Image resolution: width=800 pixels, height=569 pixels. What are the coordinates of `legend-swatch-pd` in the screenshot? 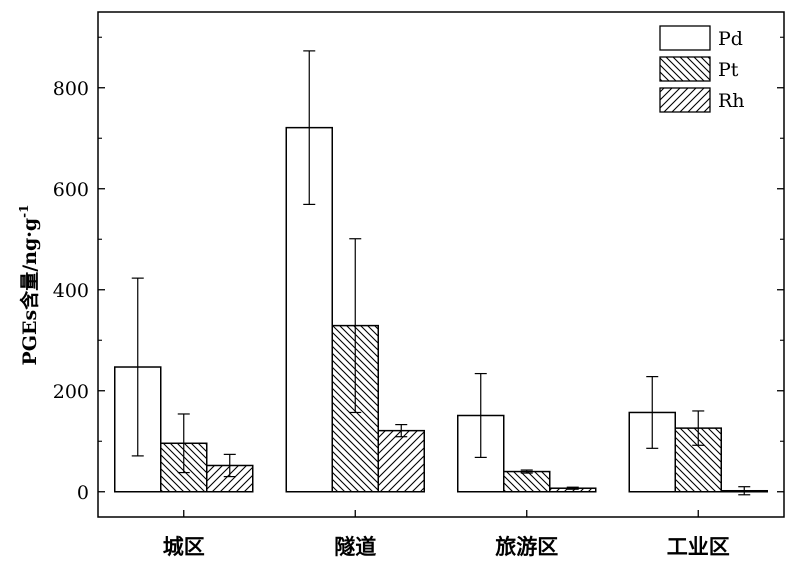 It's located at (685, 38).